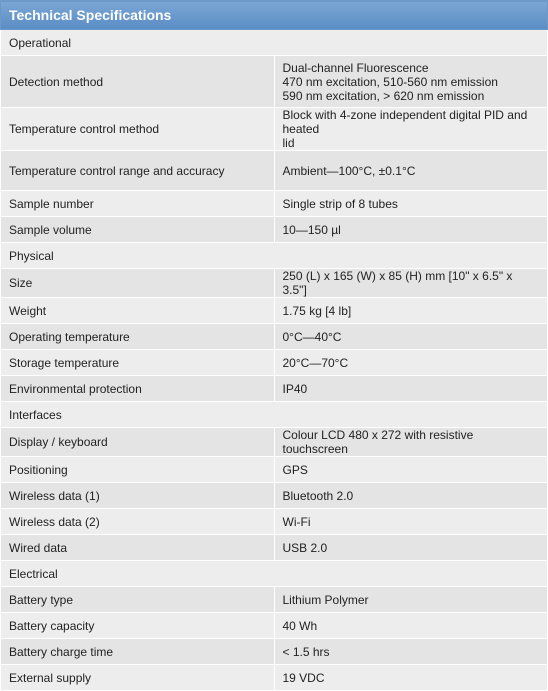 This screenshot has height=691, width=548. I want to click on spec-row: Wired data USB 2.0, so click(274, 547).